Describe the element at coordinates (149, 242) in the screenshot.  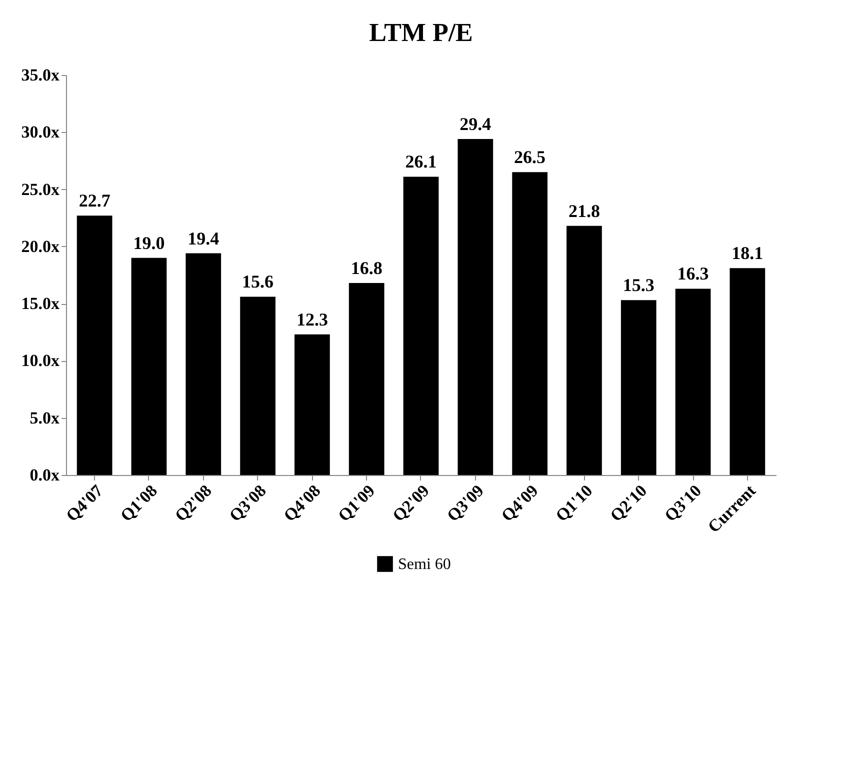
I see `text: 19.0` at that location.